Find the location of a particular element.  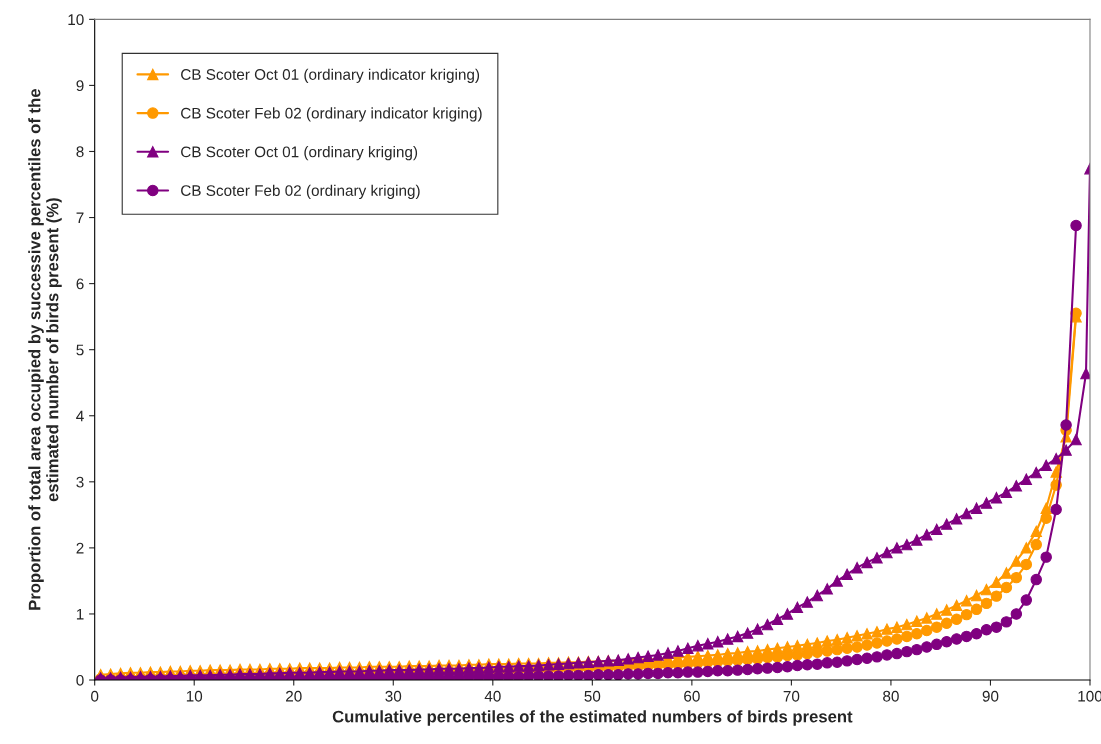

x-tick-label: 80 is located at coordinates (891, 696).